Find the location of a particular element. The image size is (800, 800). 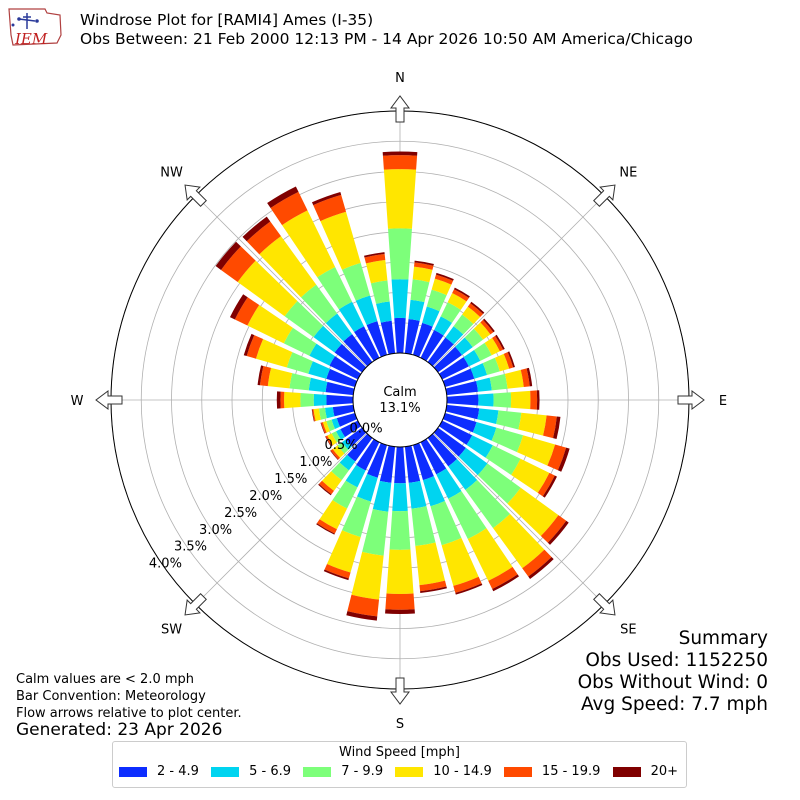

radial-tick-label: 2.5% is located at coordinates (240, 513).